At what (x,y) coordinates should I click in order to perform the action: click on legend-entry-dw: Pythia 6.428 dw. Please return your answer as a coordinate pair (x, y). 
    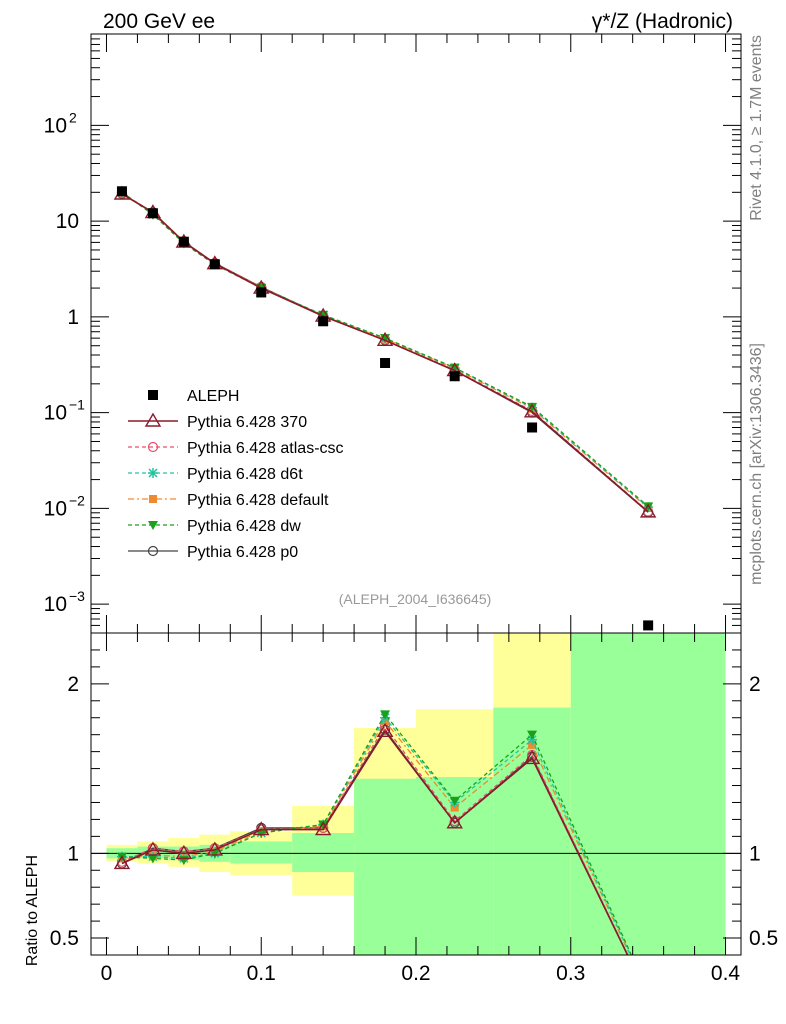
    Looking at the image, I should click on (214, 526).